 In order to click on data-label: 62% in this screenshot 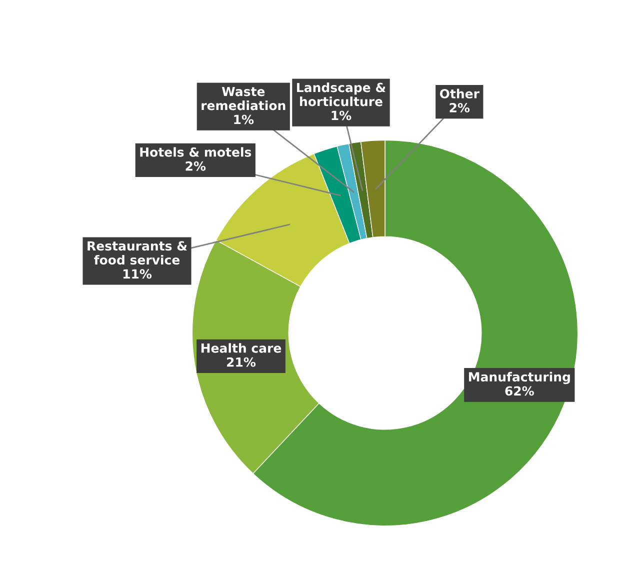, I will do `click(519, 391)`.